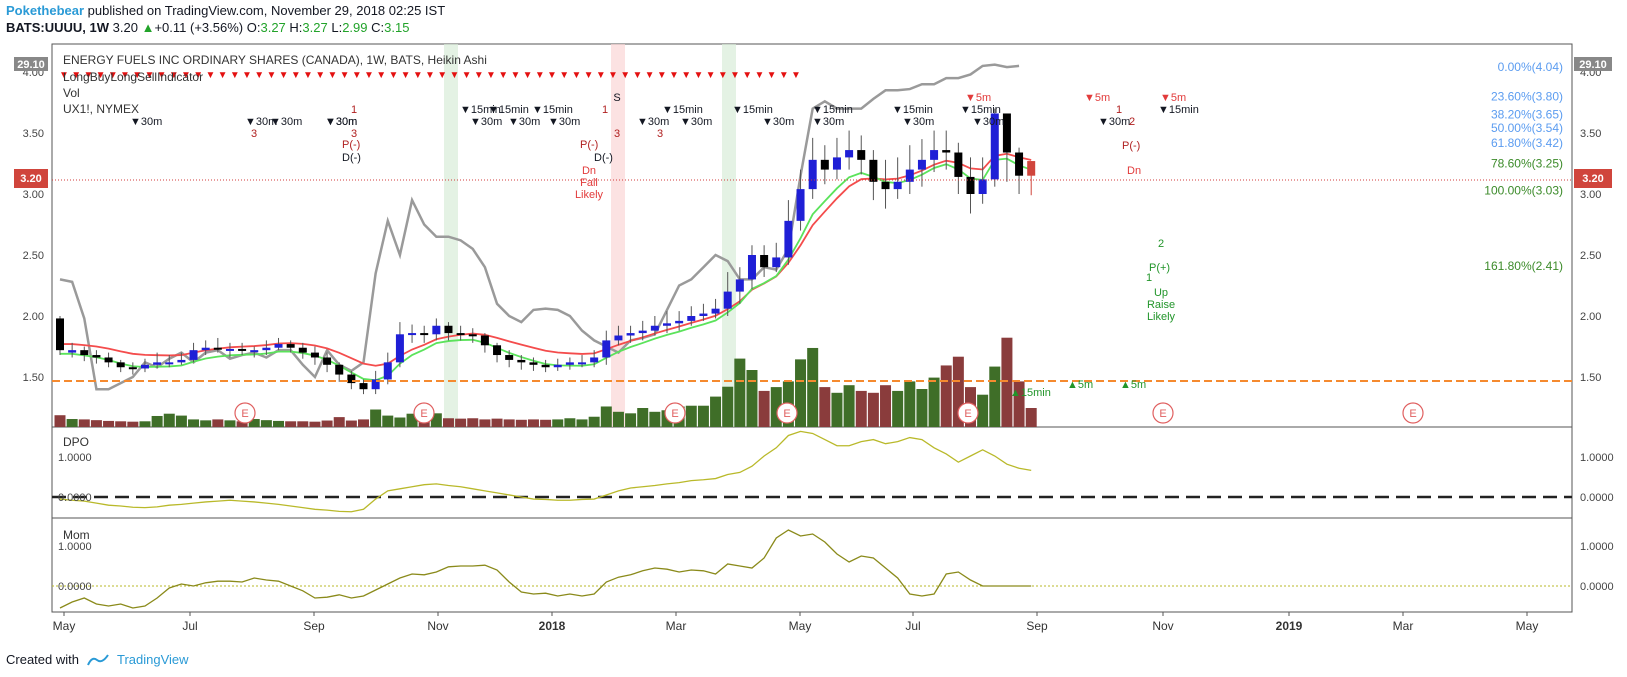  I want to click on time-tick-label: Nov, so click(1162, 626).